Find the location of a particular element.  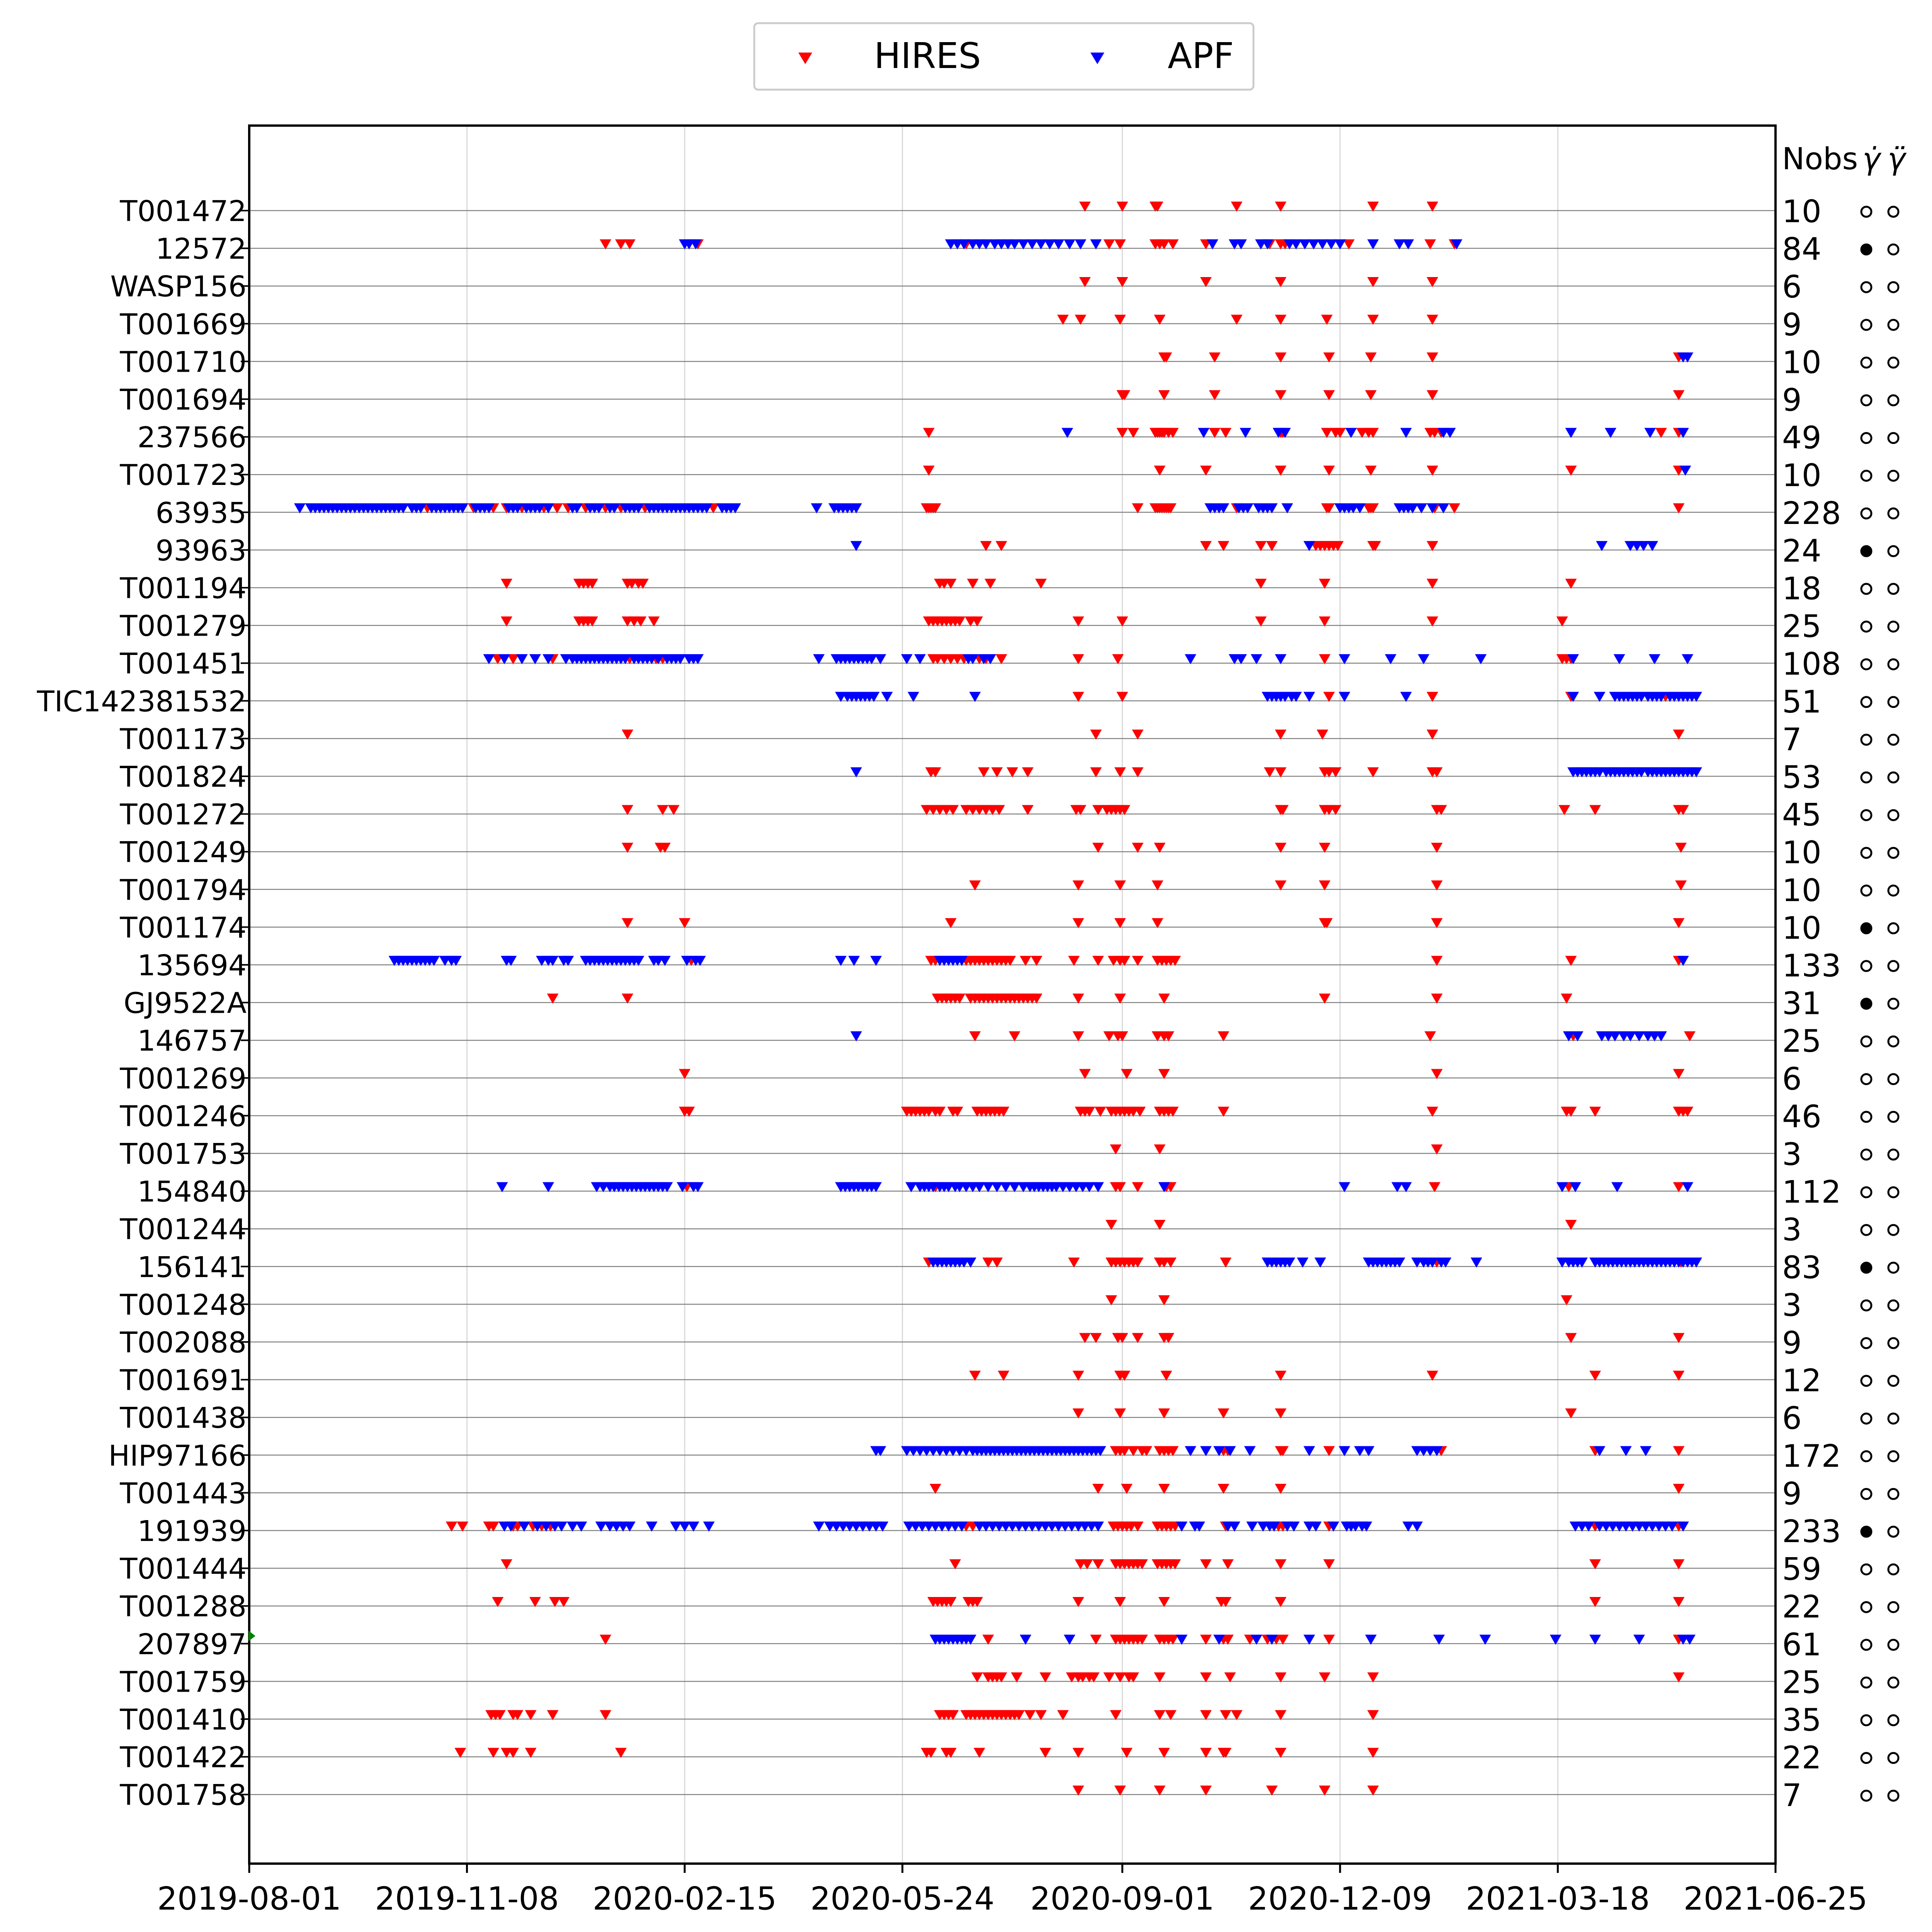

star-name-label: HIP97166 is located at coordinates (178, 1456).